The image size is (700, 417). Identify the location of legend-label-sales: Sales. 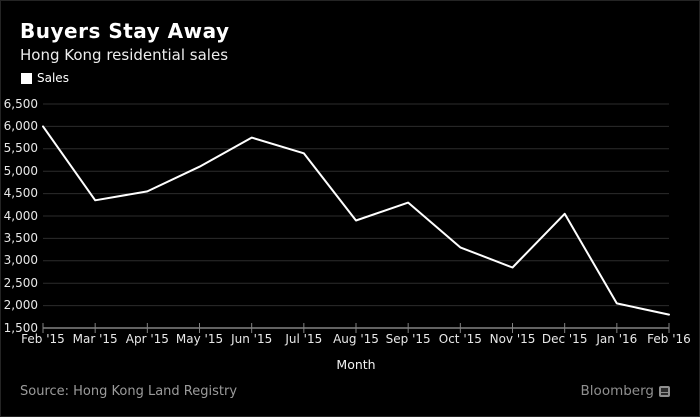
(53, 78).